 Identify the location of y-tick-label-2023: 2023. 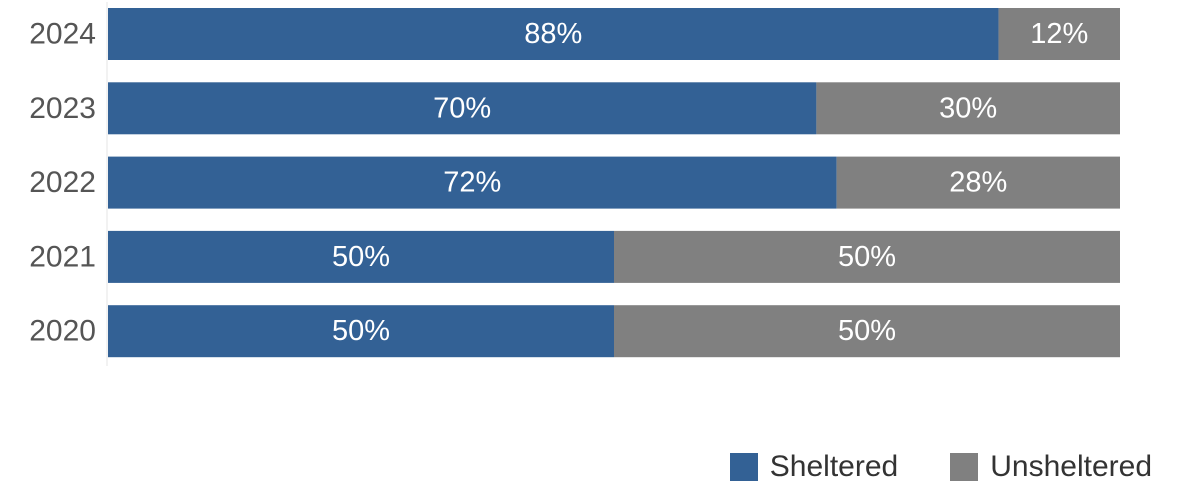
(62, 108).